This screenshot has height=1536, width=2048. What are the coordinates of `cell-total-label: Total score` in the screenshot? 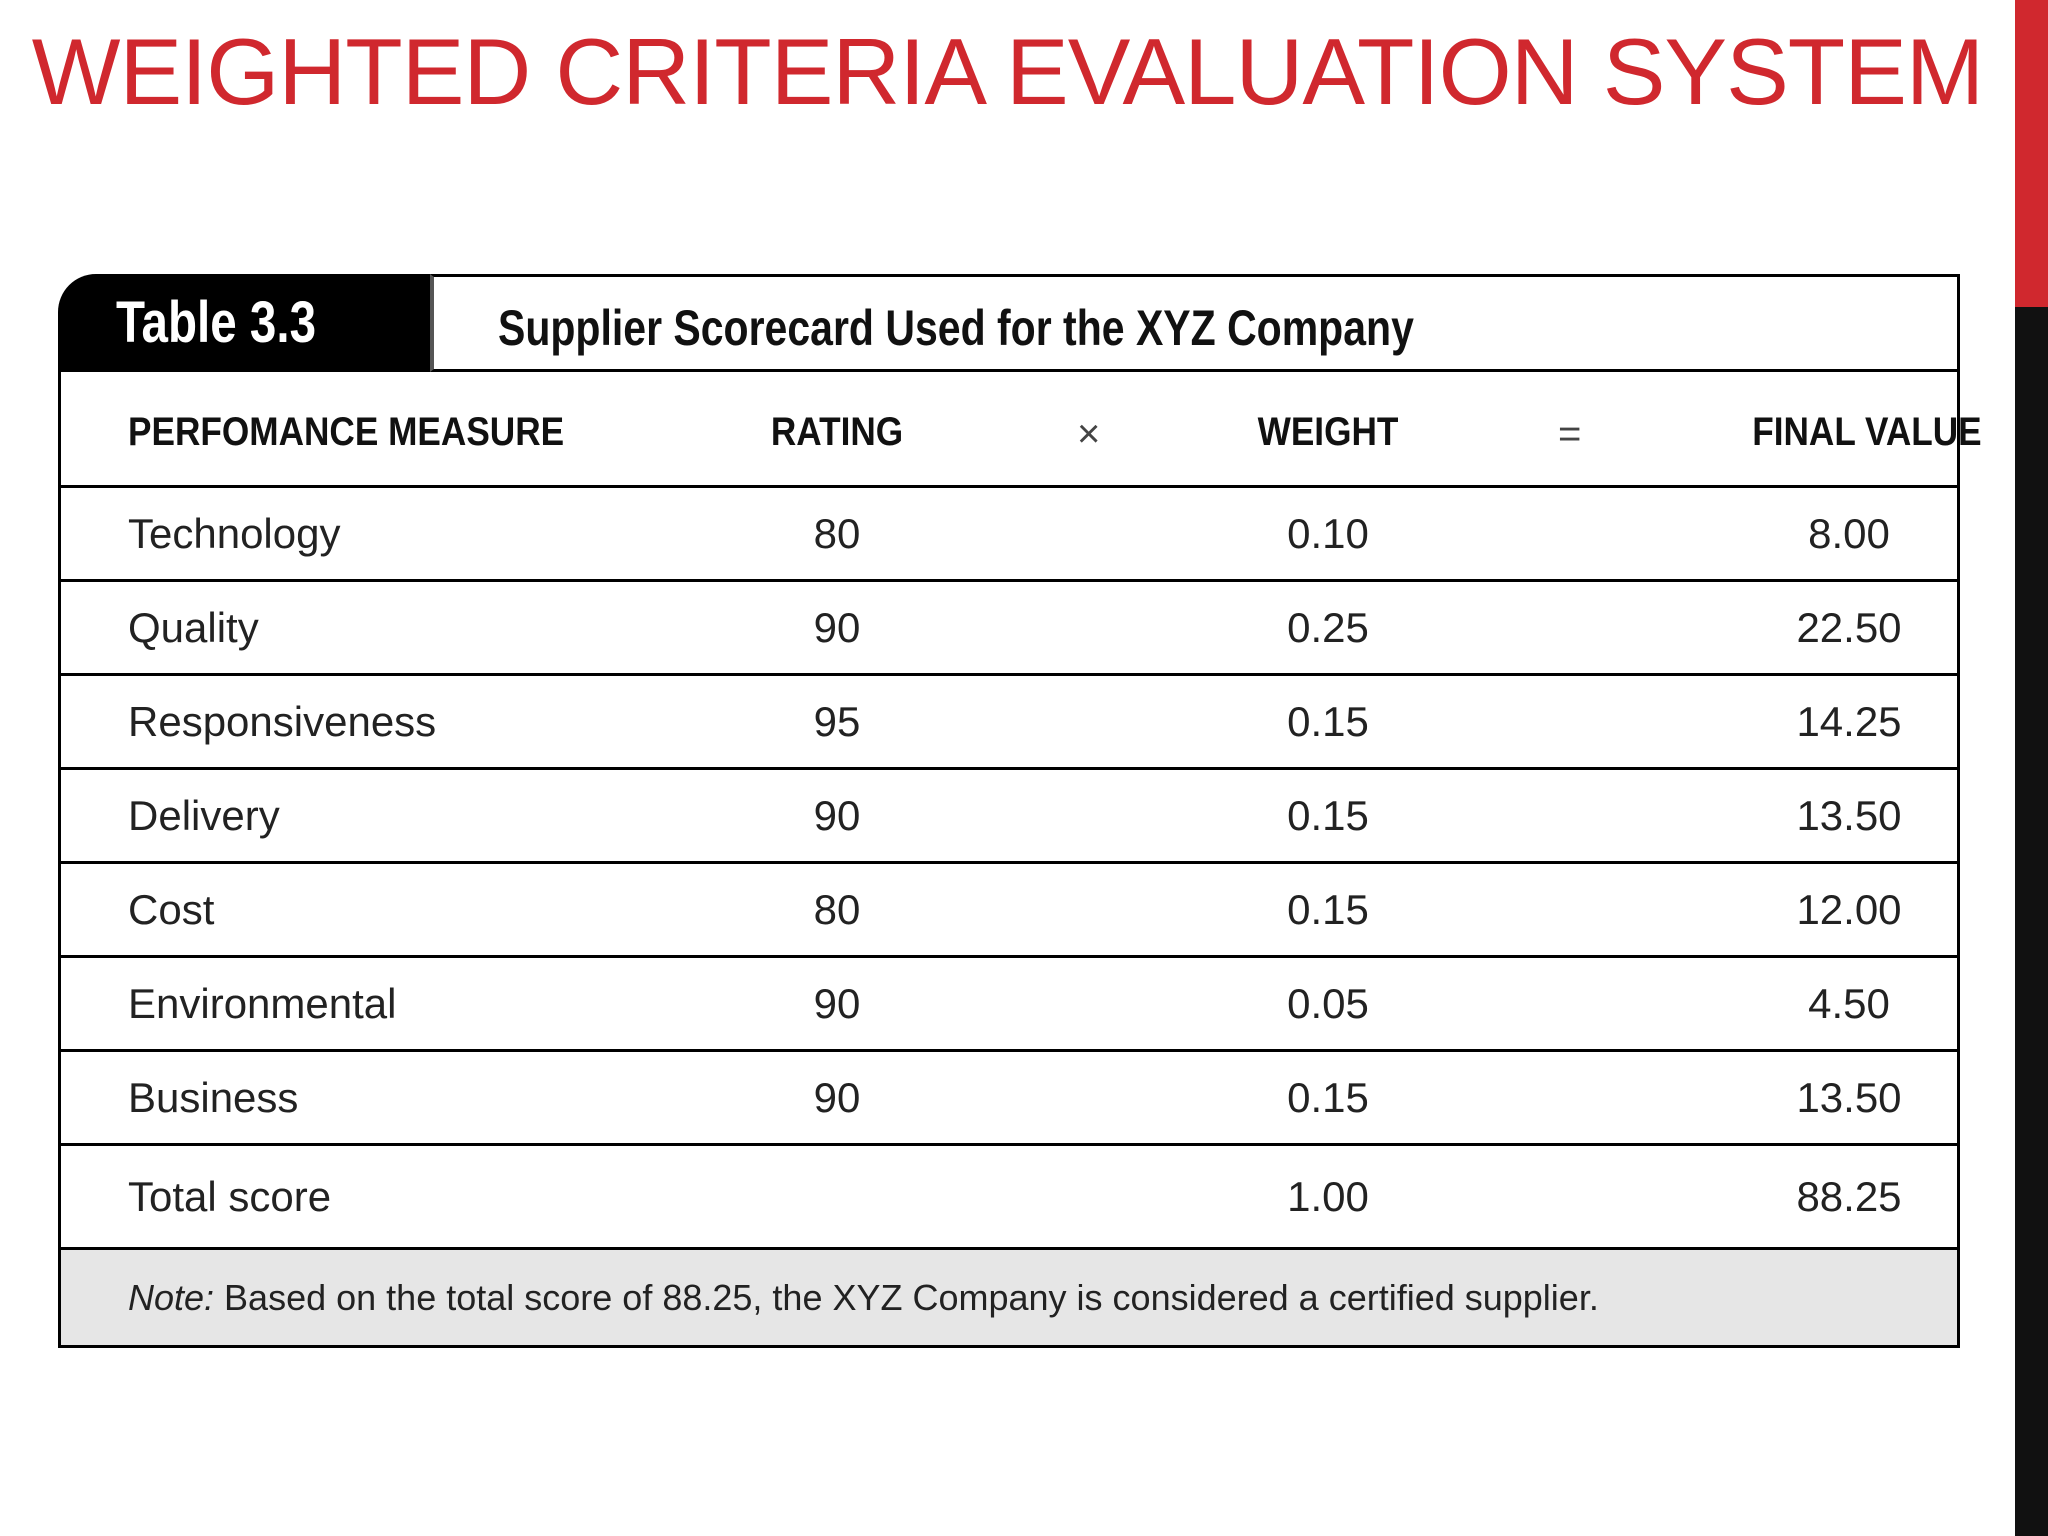 It's located at (230, 1196).